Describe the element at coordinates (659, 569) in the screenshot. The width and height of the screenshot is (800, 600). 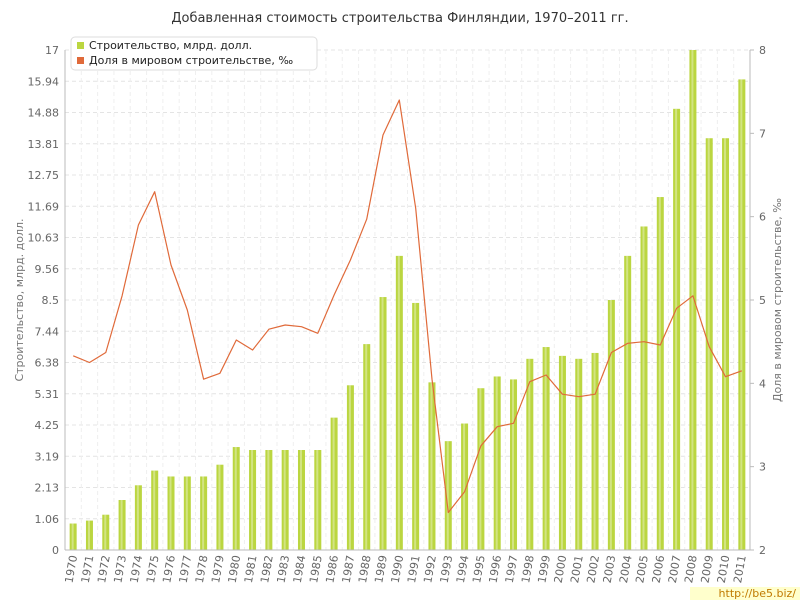
I see `x-tick-label: 2006` at that location.